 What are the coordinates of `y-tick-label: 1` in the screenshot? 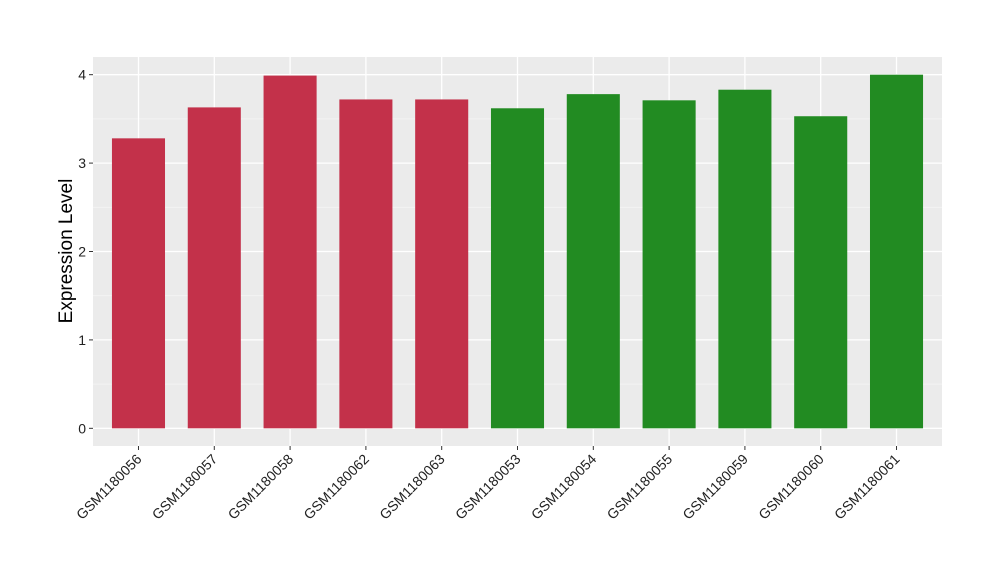 It's located at (82, 340).